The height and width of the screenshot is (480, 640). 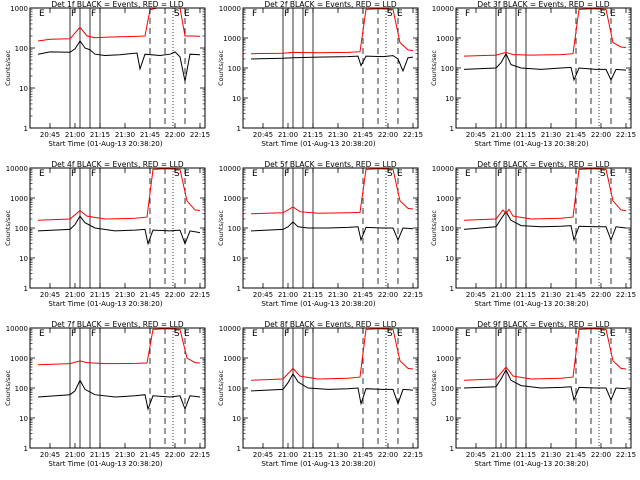 What do you see at coordinates (543, 164) in the screenshot?
I see `chart-title: Det 6f BLACK = Events, RED = LLD` at bounding box center [543, 164].